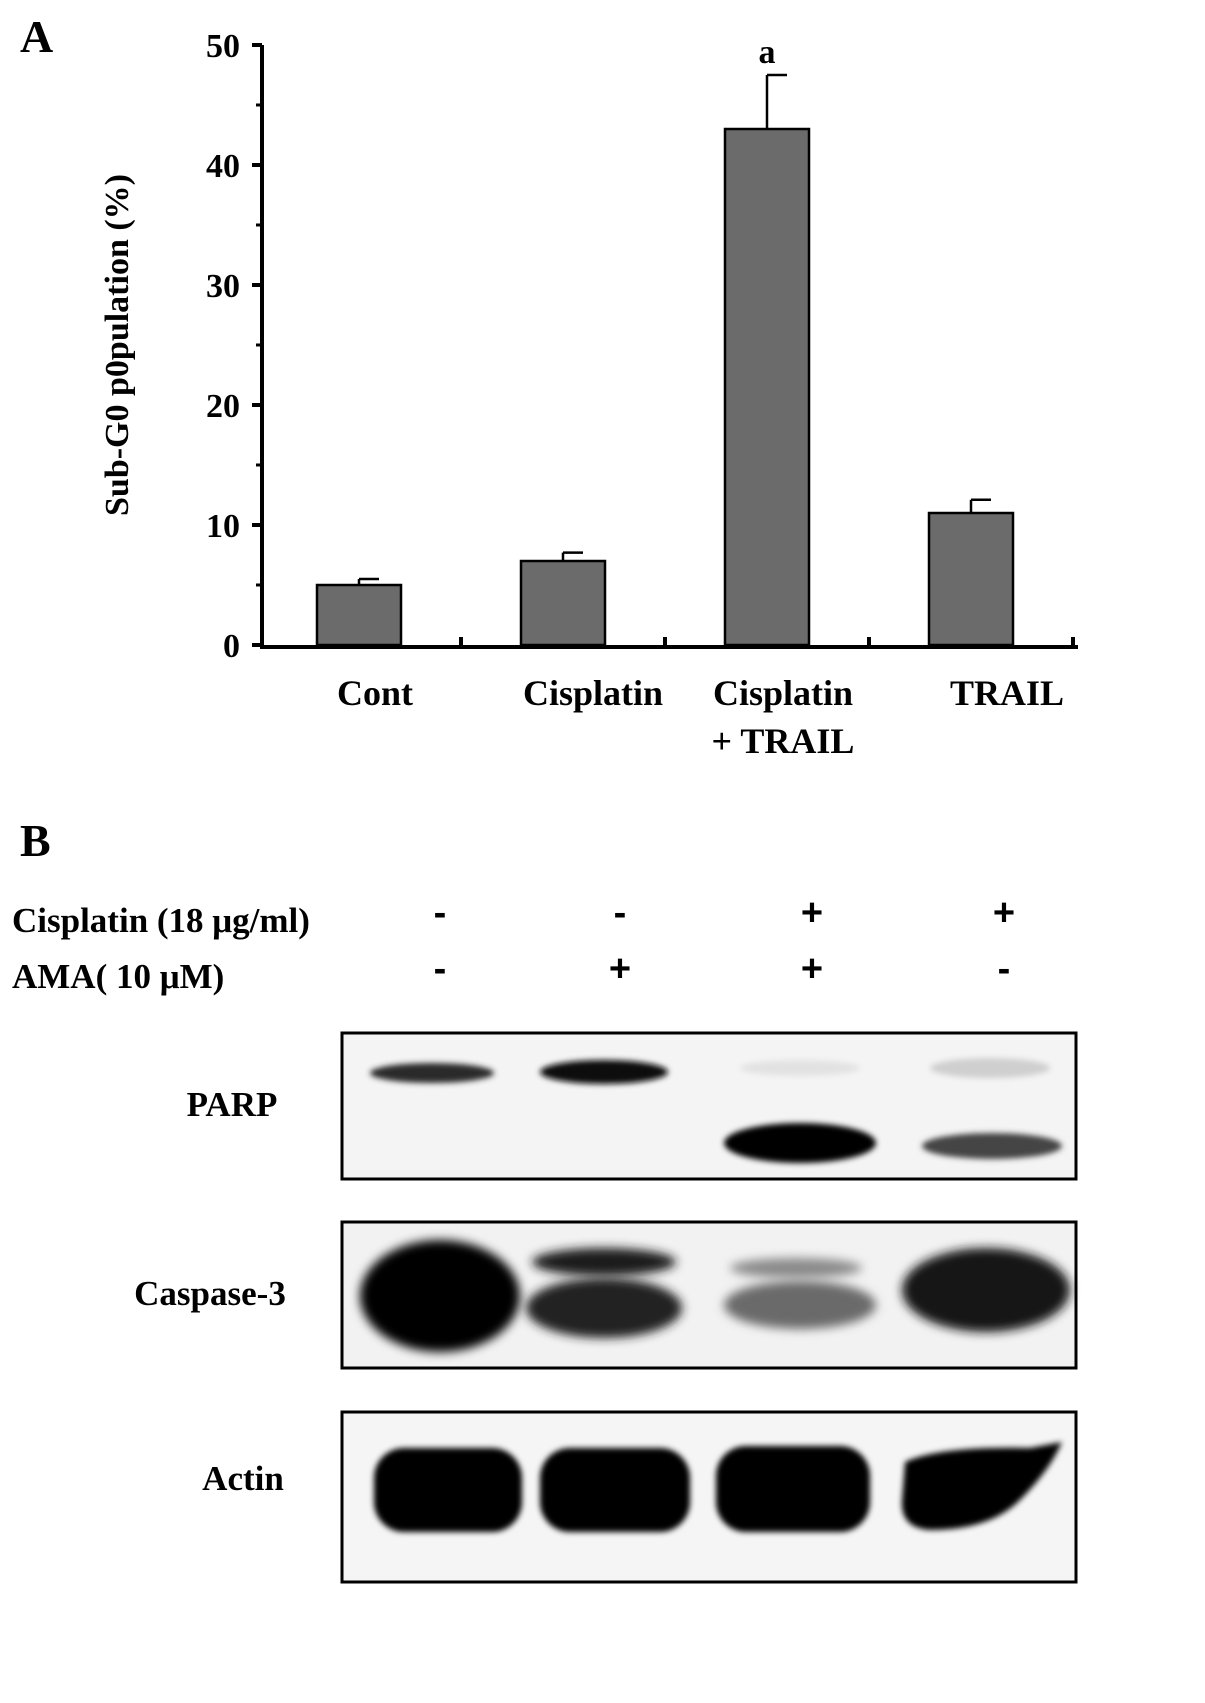 The image size is (1205, 1703). What do you see at coordinates (783, 717) in the screenshot?
I see `category-label: Cisplatin + TRAIL` at bounding box center [783, 717].